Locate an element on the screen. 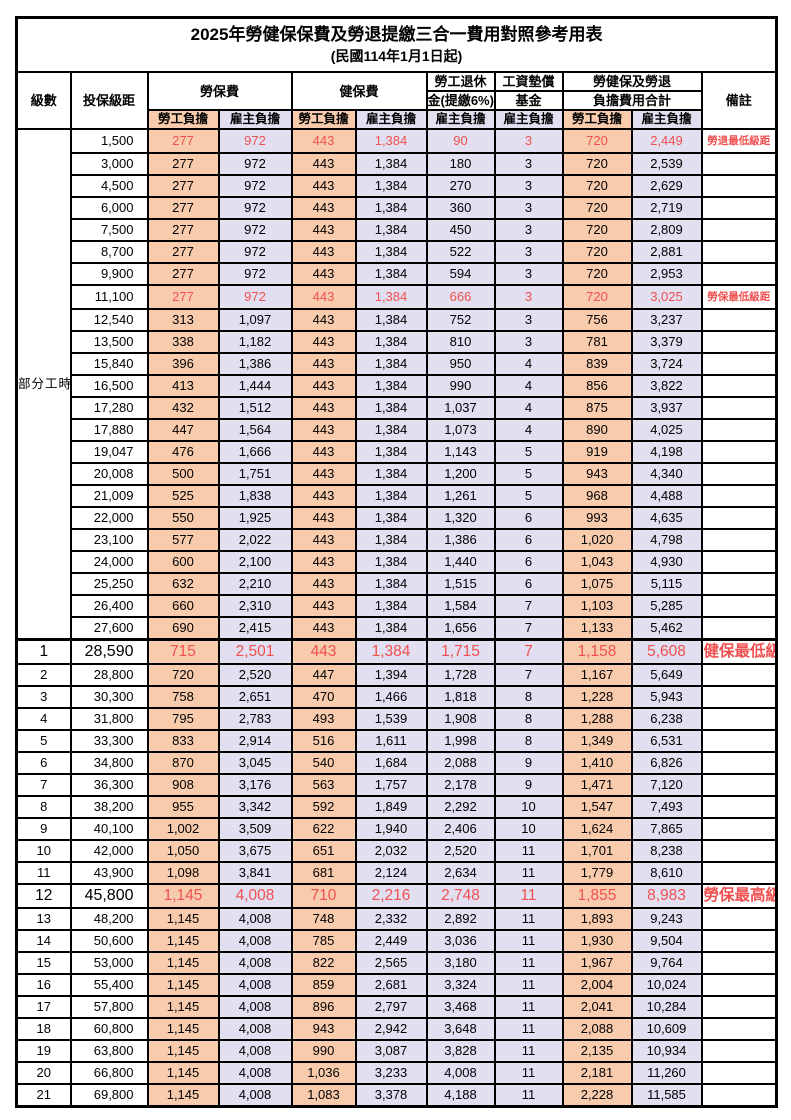 This screenshot has width=791, height=1120. cell-health-employee: 563 is located at coordinates (323, 785).